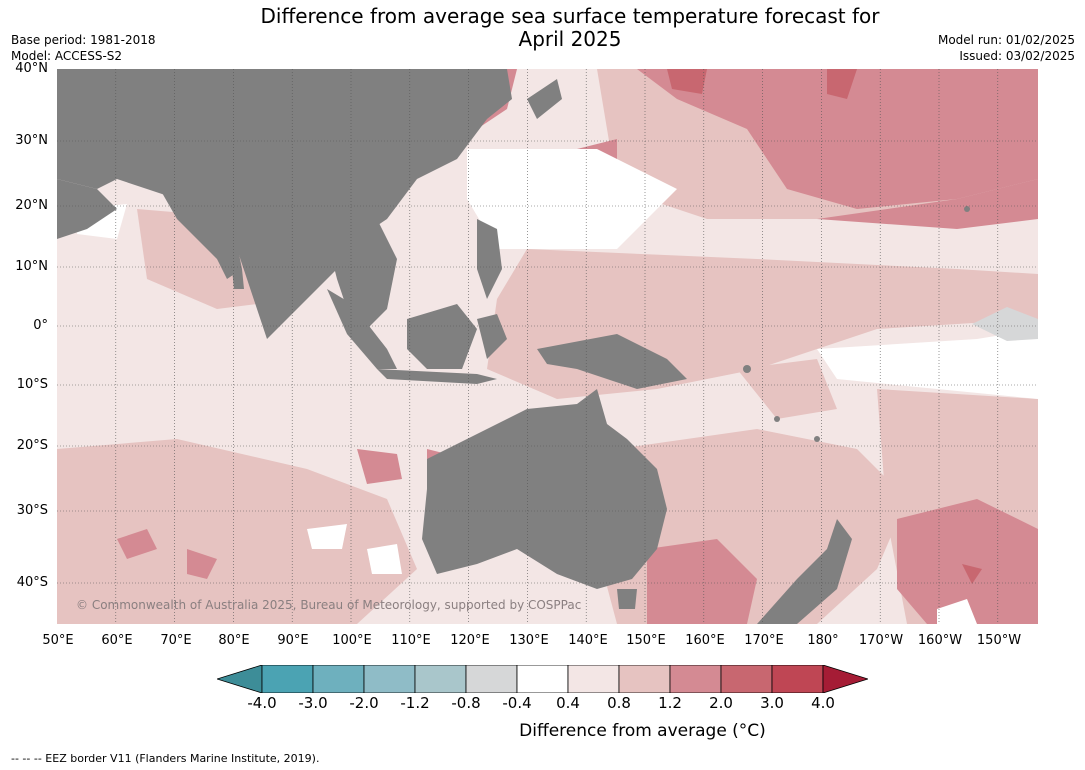 The image size is (1085, 770). I want to click on lat-label: 20°N, so click(31, 205).